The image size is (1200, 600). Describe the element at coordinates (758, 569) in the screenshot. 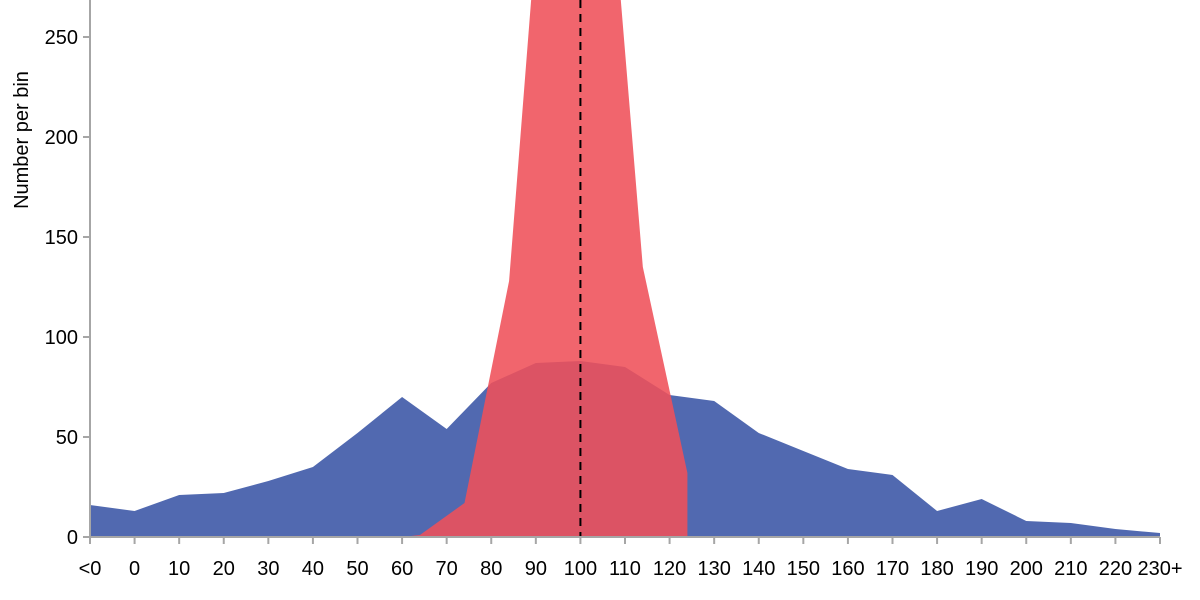

I see `x-tick-label: 140` at that location.